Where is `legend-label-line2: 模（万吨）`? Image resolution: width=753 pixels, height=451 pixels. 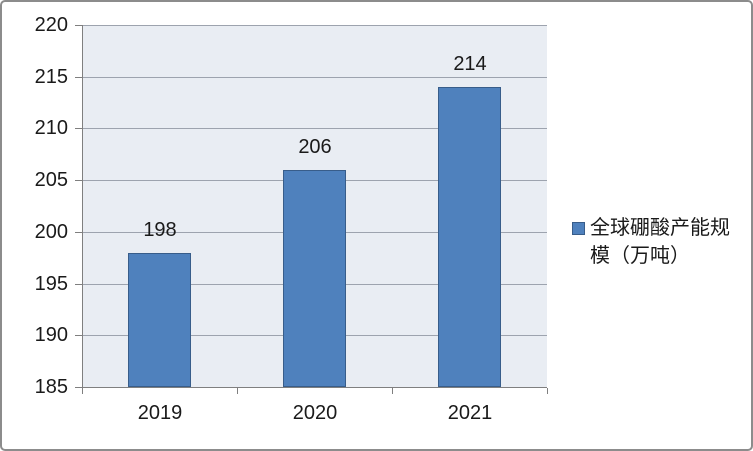
legend-label-line2: 模（万吨） is located at coordinates (640, 256).